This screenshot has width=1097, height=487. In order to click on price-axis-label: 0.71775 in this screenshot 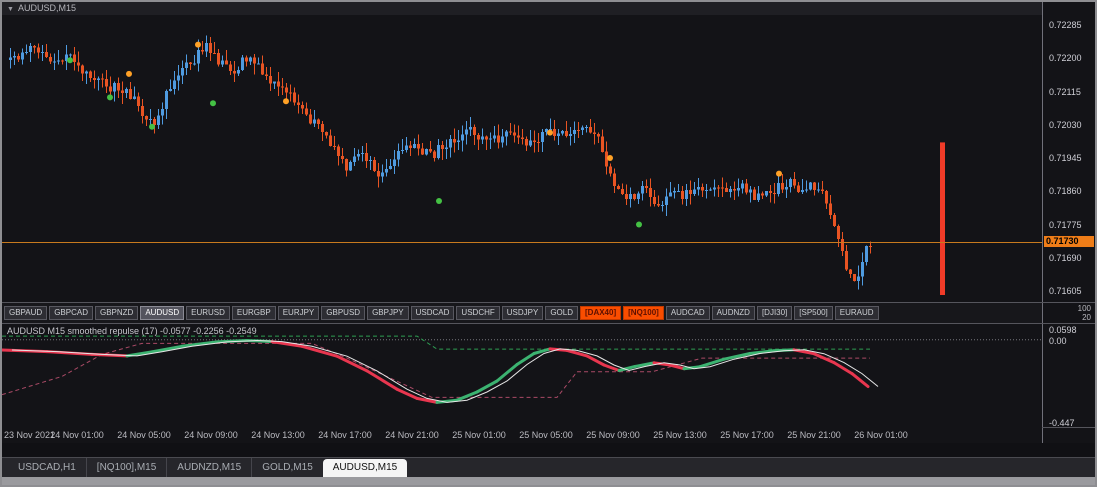, I will do `click(1065, 225)`.